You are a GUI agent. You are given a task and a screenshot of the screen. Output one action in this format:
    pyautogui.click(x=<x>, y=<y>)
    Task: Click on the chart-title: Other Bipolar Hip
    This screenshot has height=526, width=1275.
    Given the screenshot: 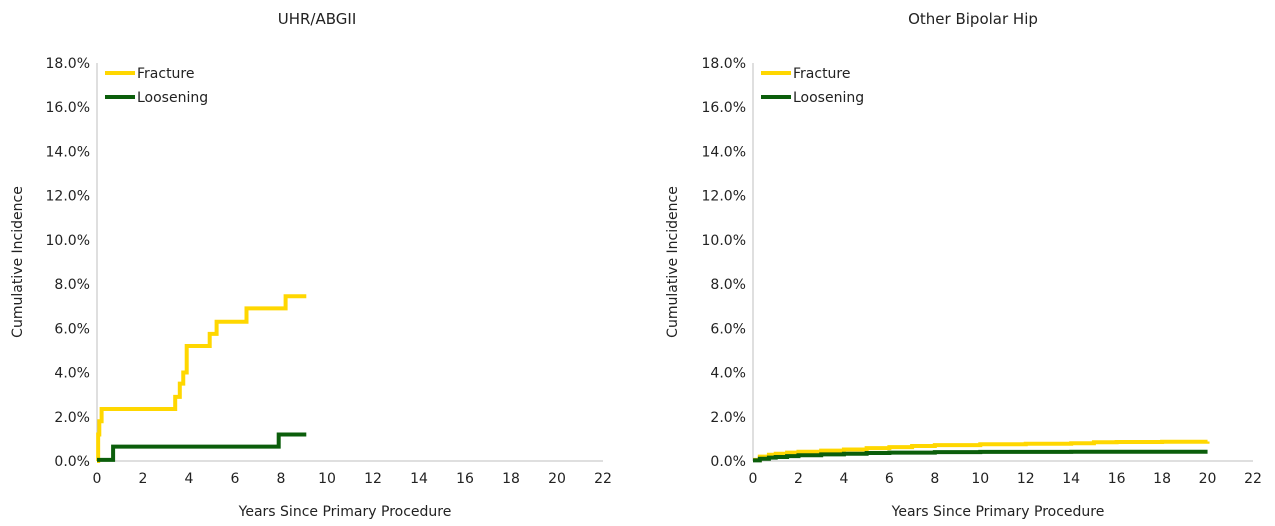 What is the action you would take?
    pyautogui.click(x=973, y=19)
    